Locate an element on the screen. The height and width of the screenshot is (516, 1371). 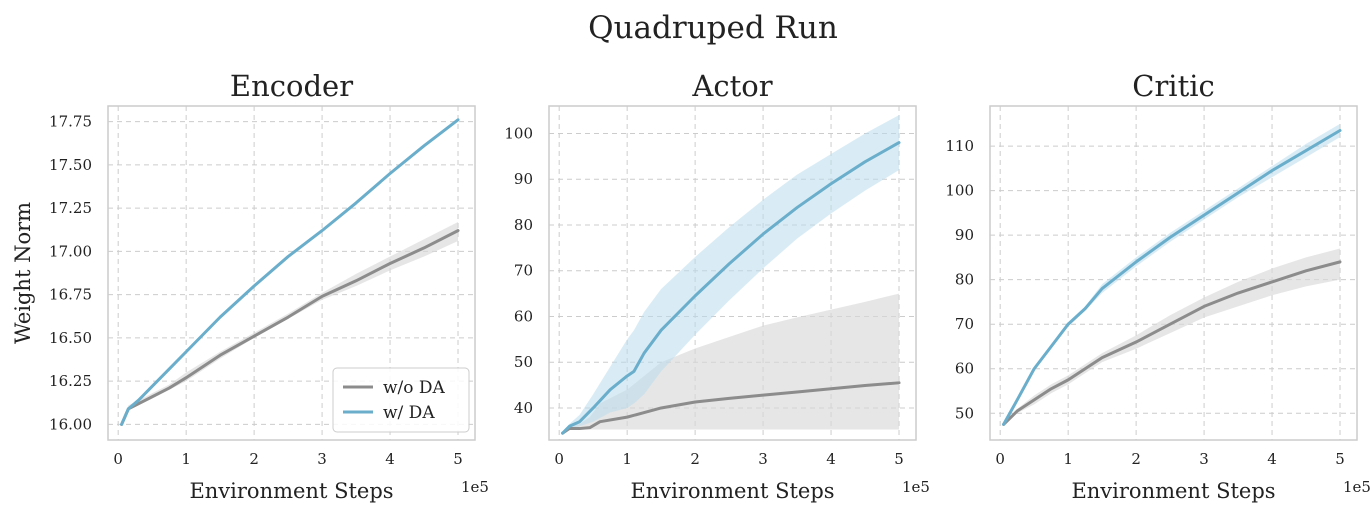
panel-title: Actor is located at coordinates (731, 86).